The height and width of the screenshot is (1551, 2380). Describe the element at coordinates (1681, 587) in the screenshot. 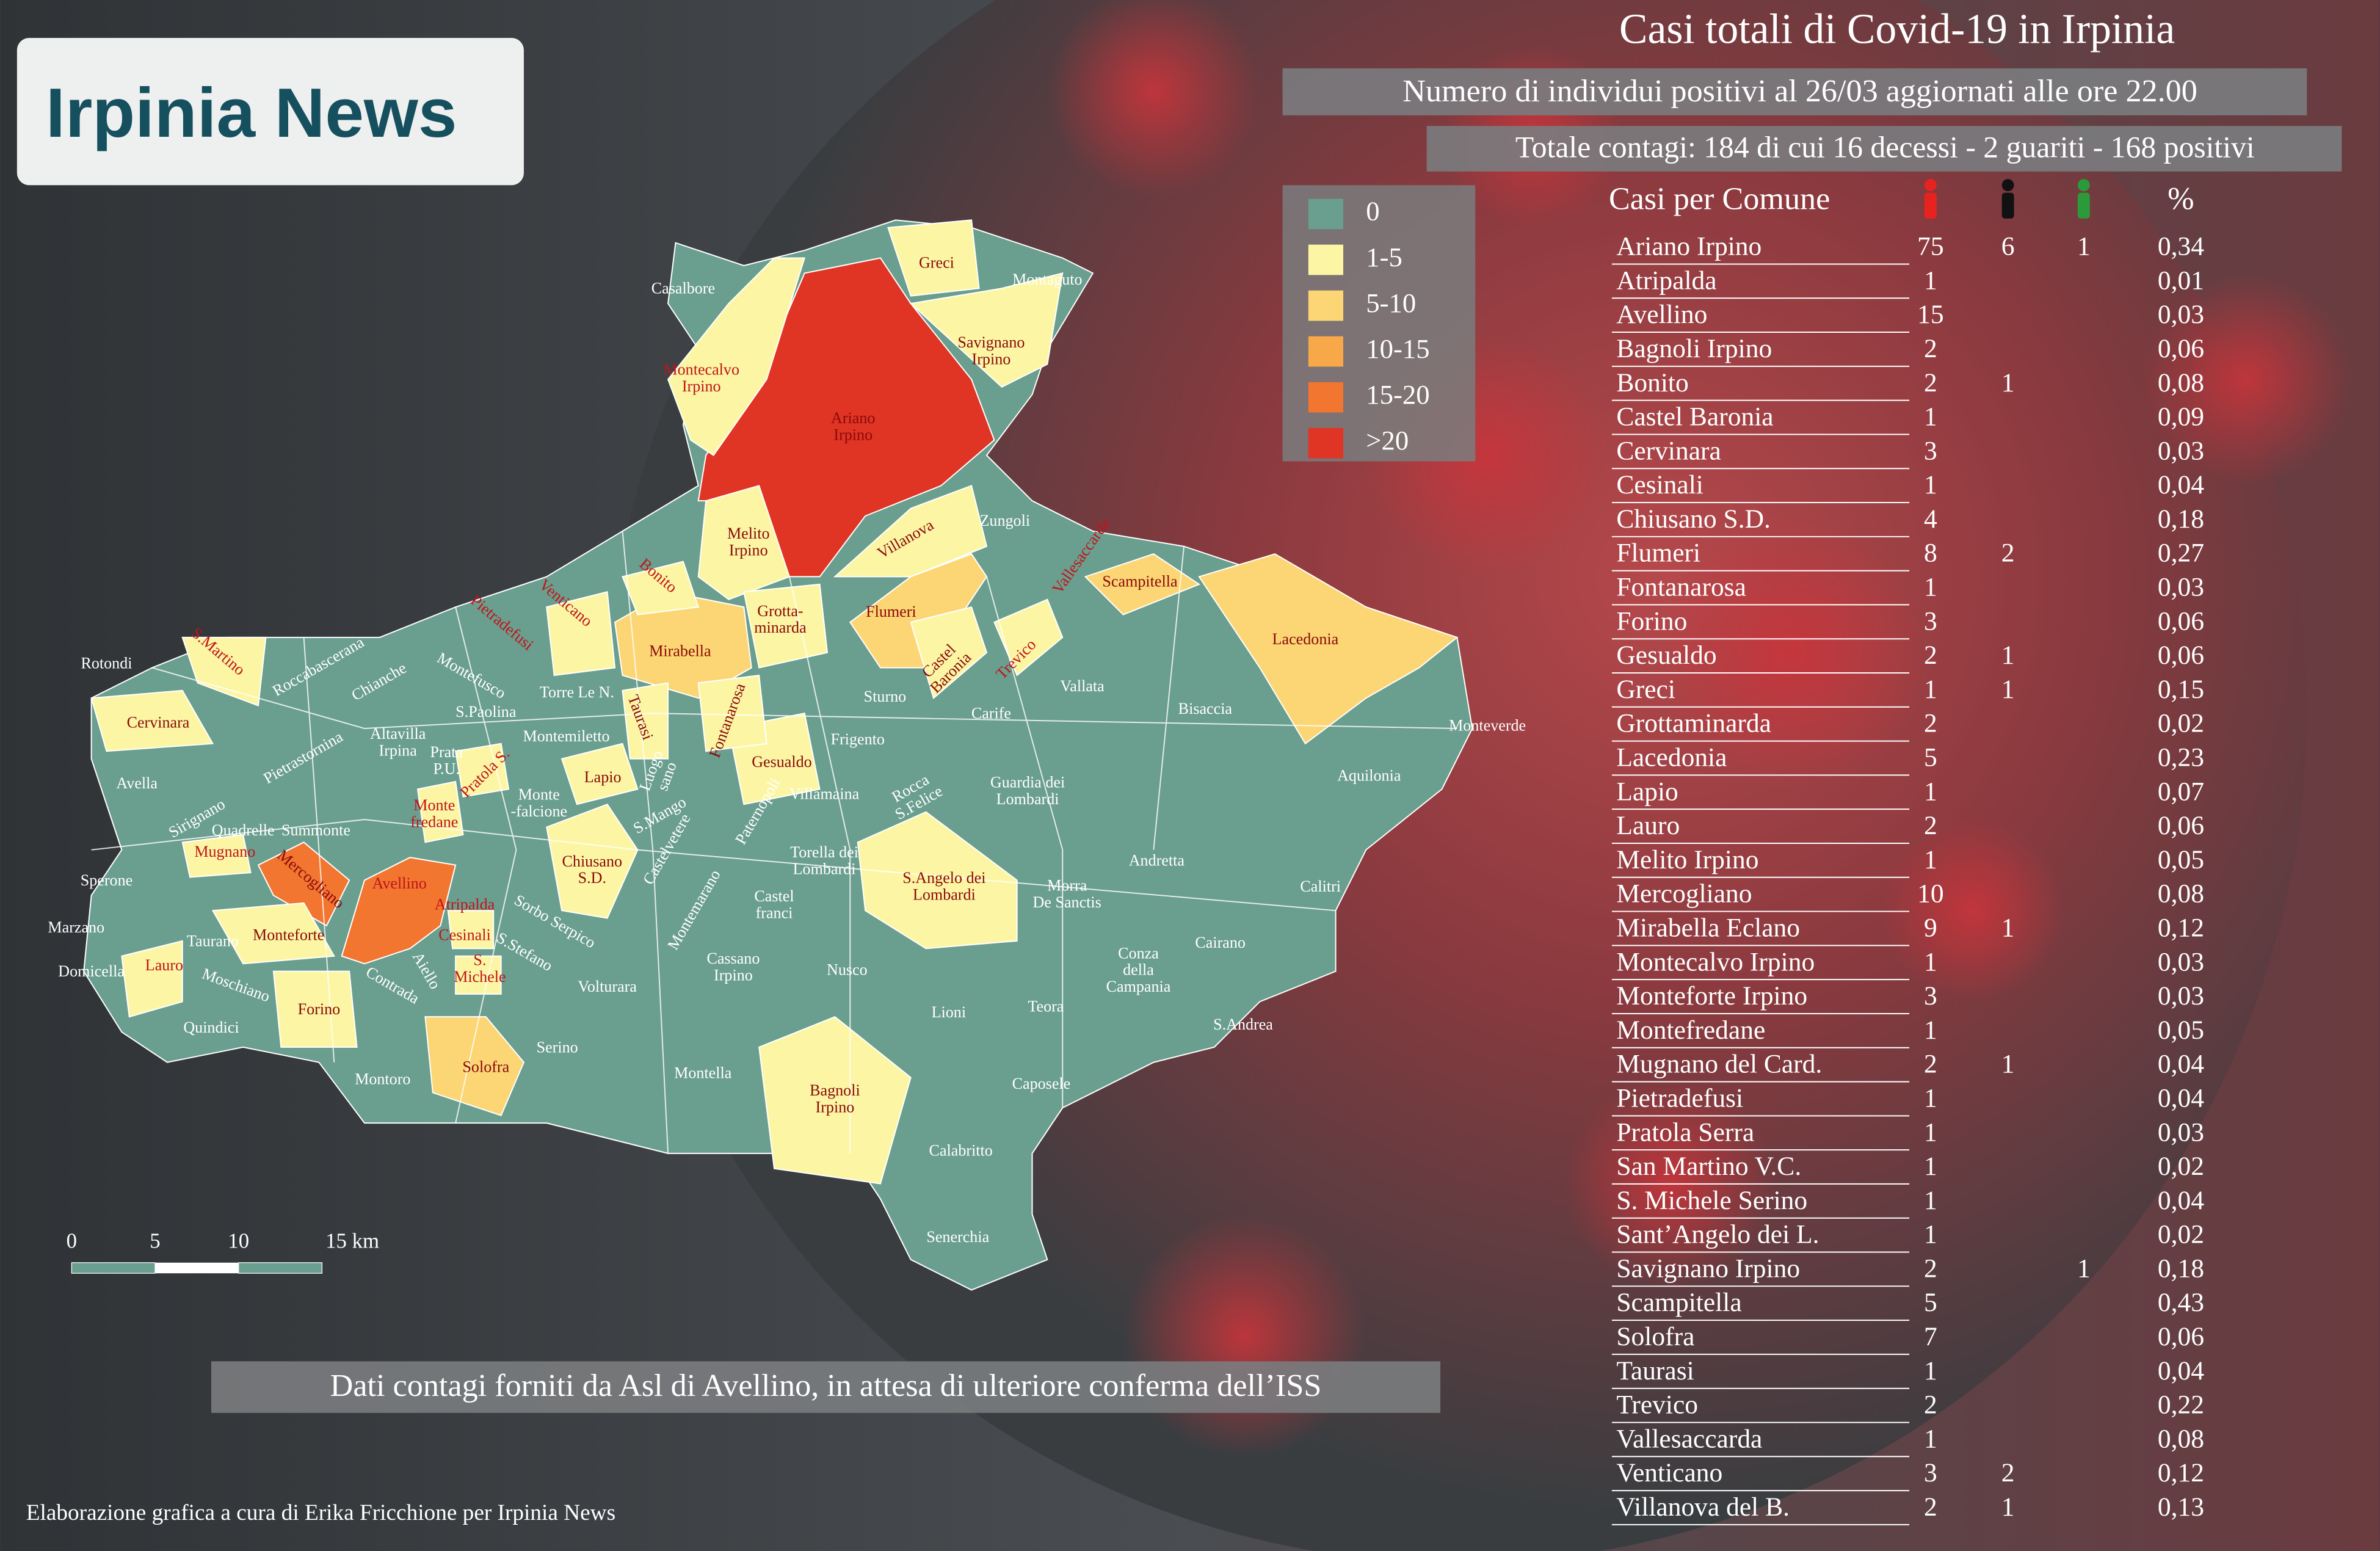

I see `row-name: Fontanarosa` at that location.